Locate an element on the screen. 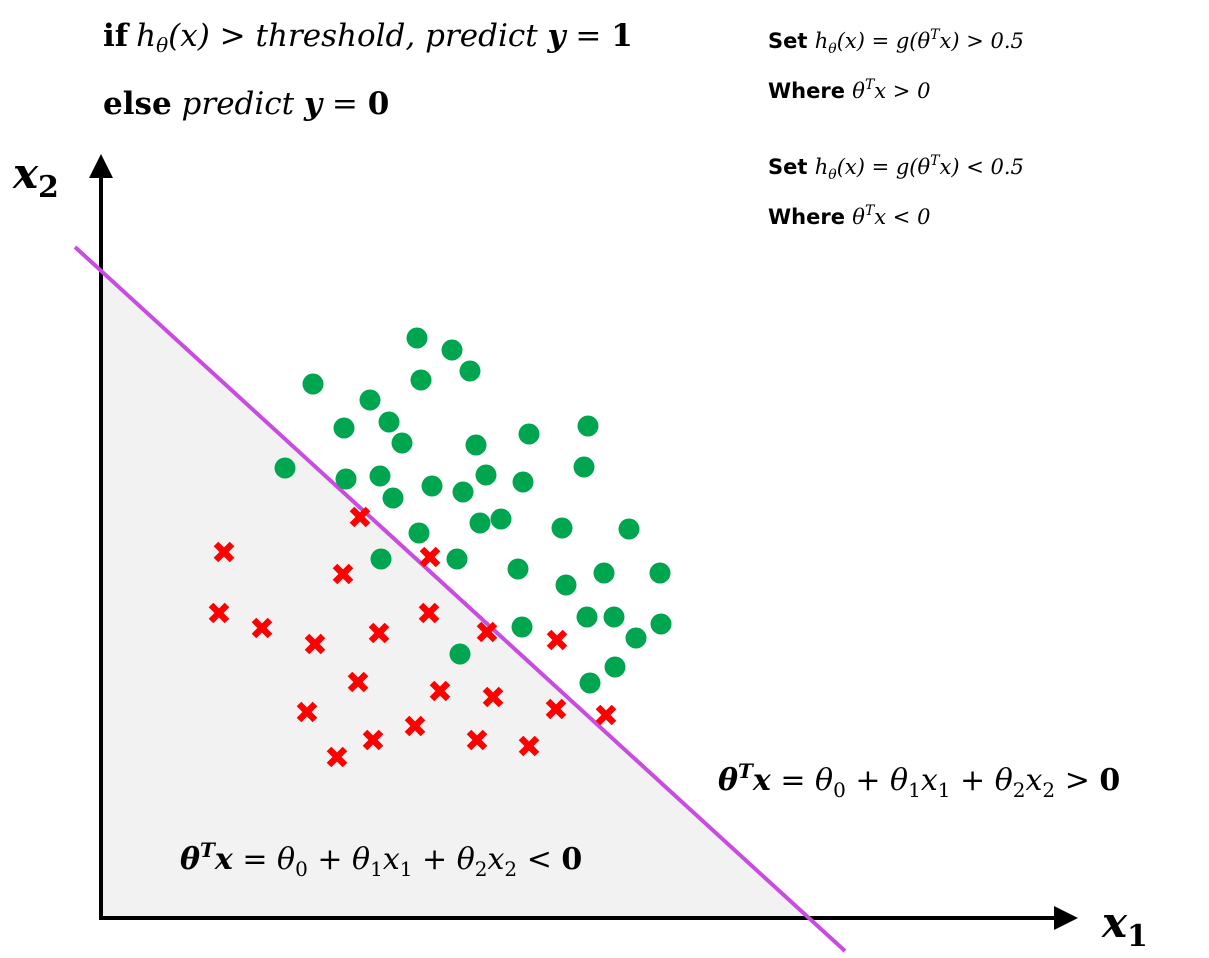 This screenshot has width=1209, height=958. zero-value: 0 is located at coordinates (379, 104).